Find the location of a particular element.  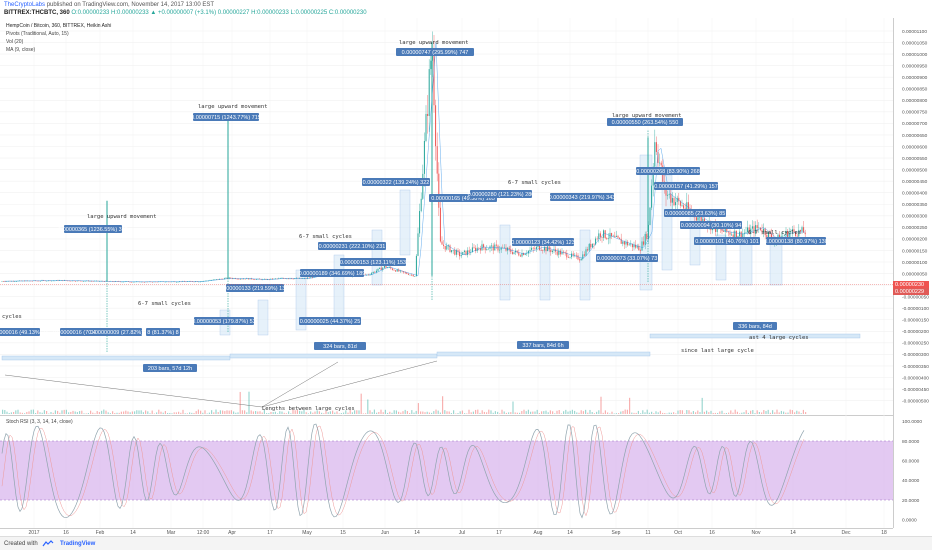

footer-brand: TradingView is located at coordinates (78, 544).